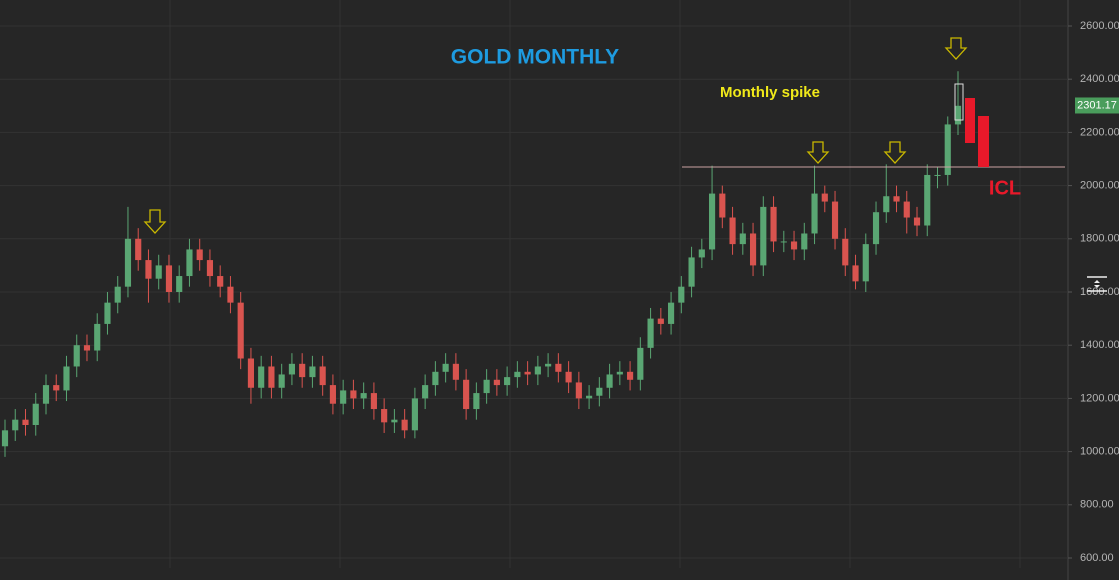 This screenshot has height=580, width=1119. I want to click on y-tick-label: 2000.00, so click(1099, 186).